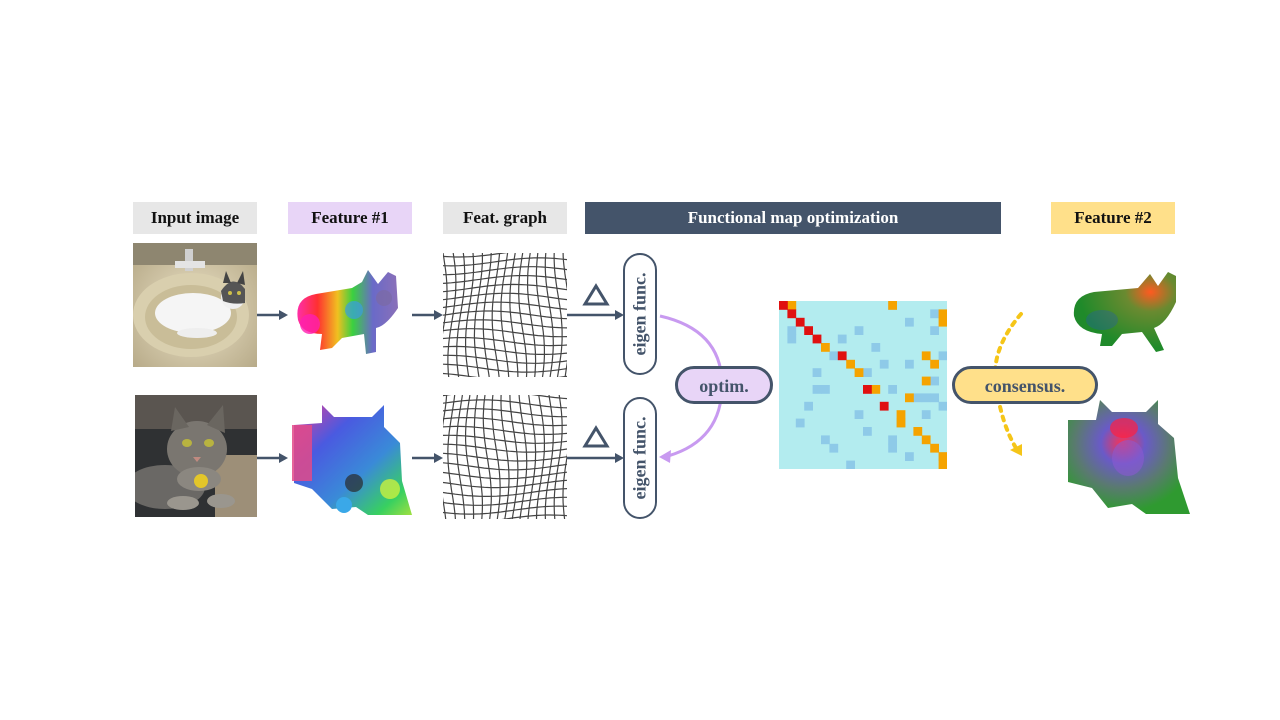  What do you see at coordinates (1025, 385) in the screenshot?
I see `consensus-node: consensus.` at bounding box center [1025, 385].